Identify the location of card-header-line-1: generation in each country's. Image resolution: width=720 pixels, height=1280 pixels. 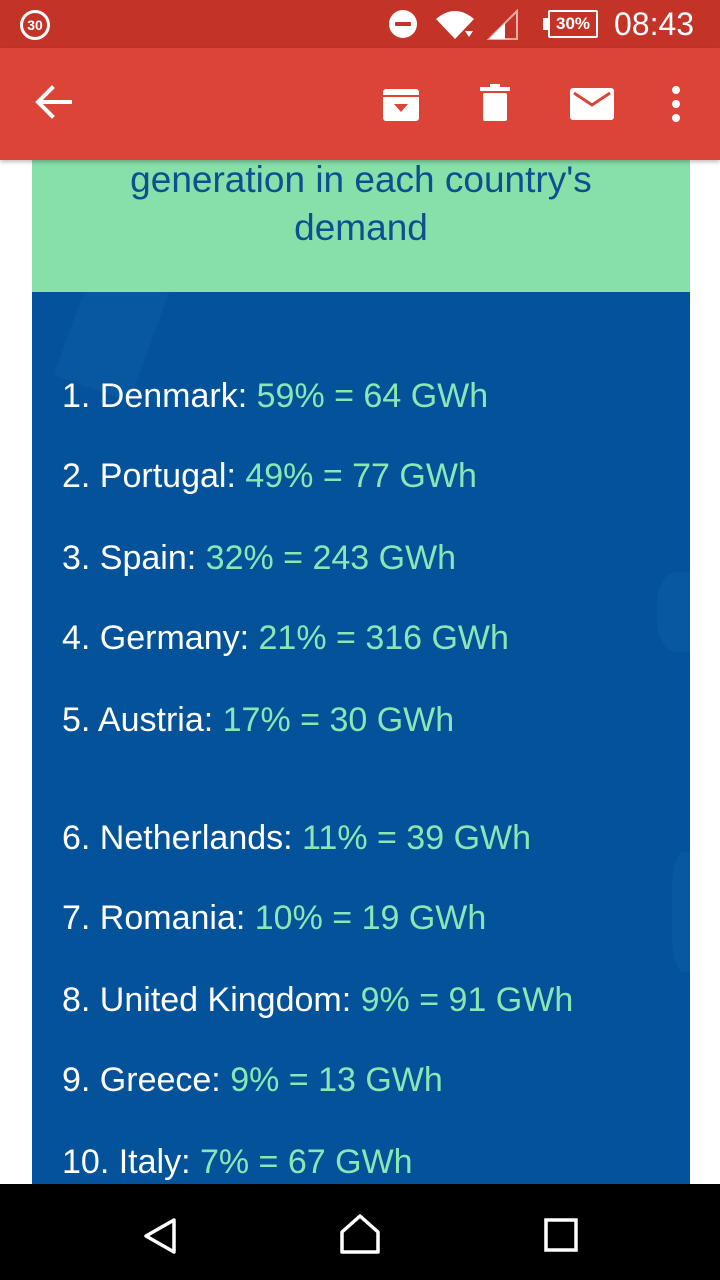
(361, 180).